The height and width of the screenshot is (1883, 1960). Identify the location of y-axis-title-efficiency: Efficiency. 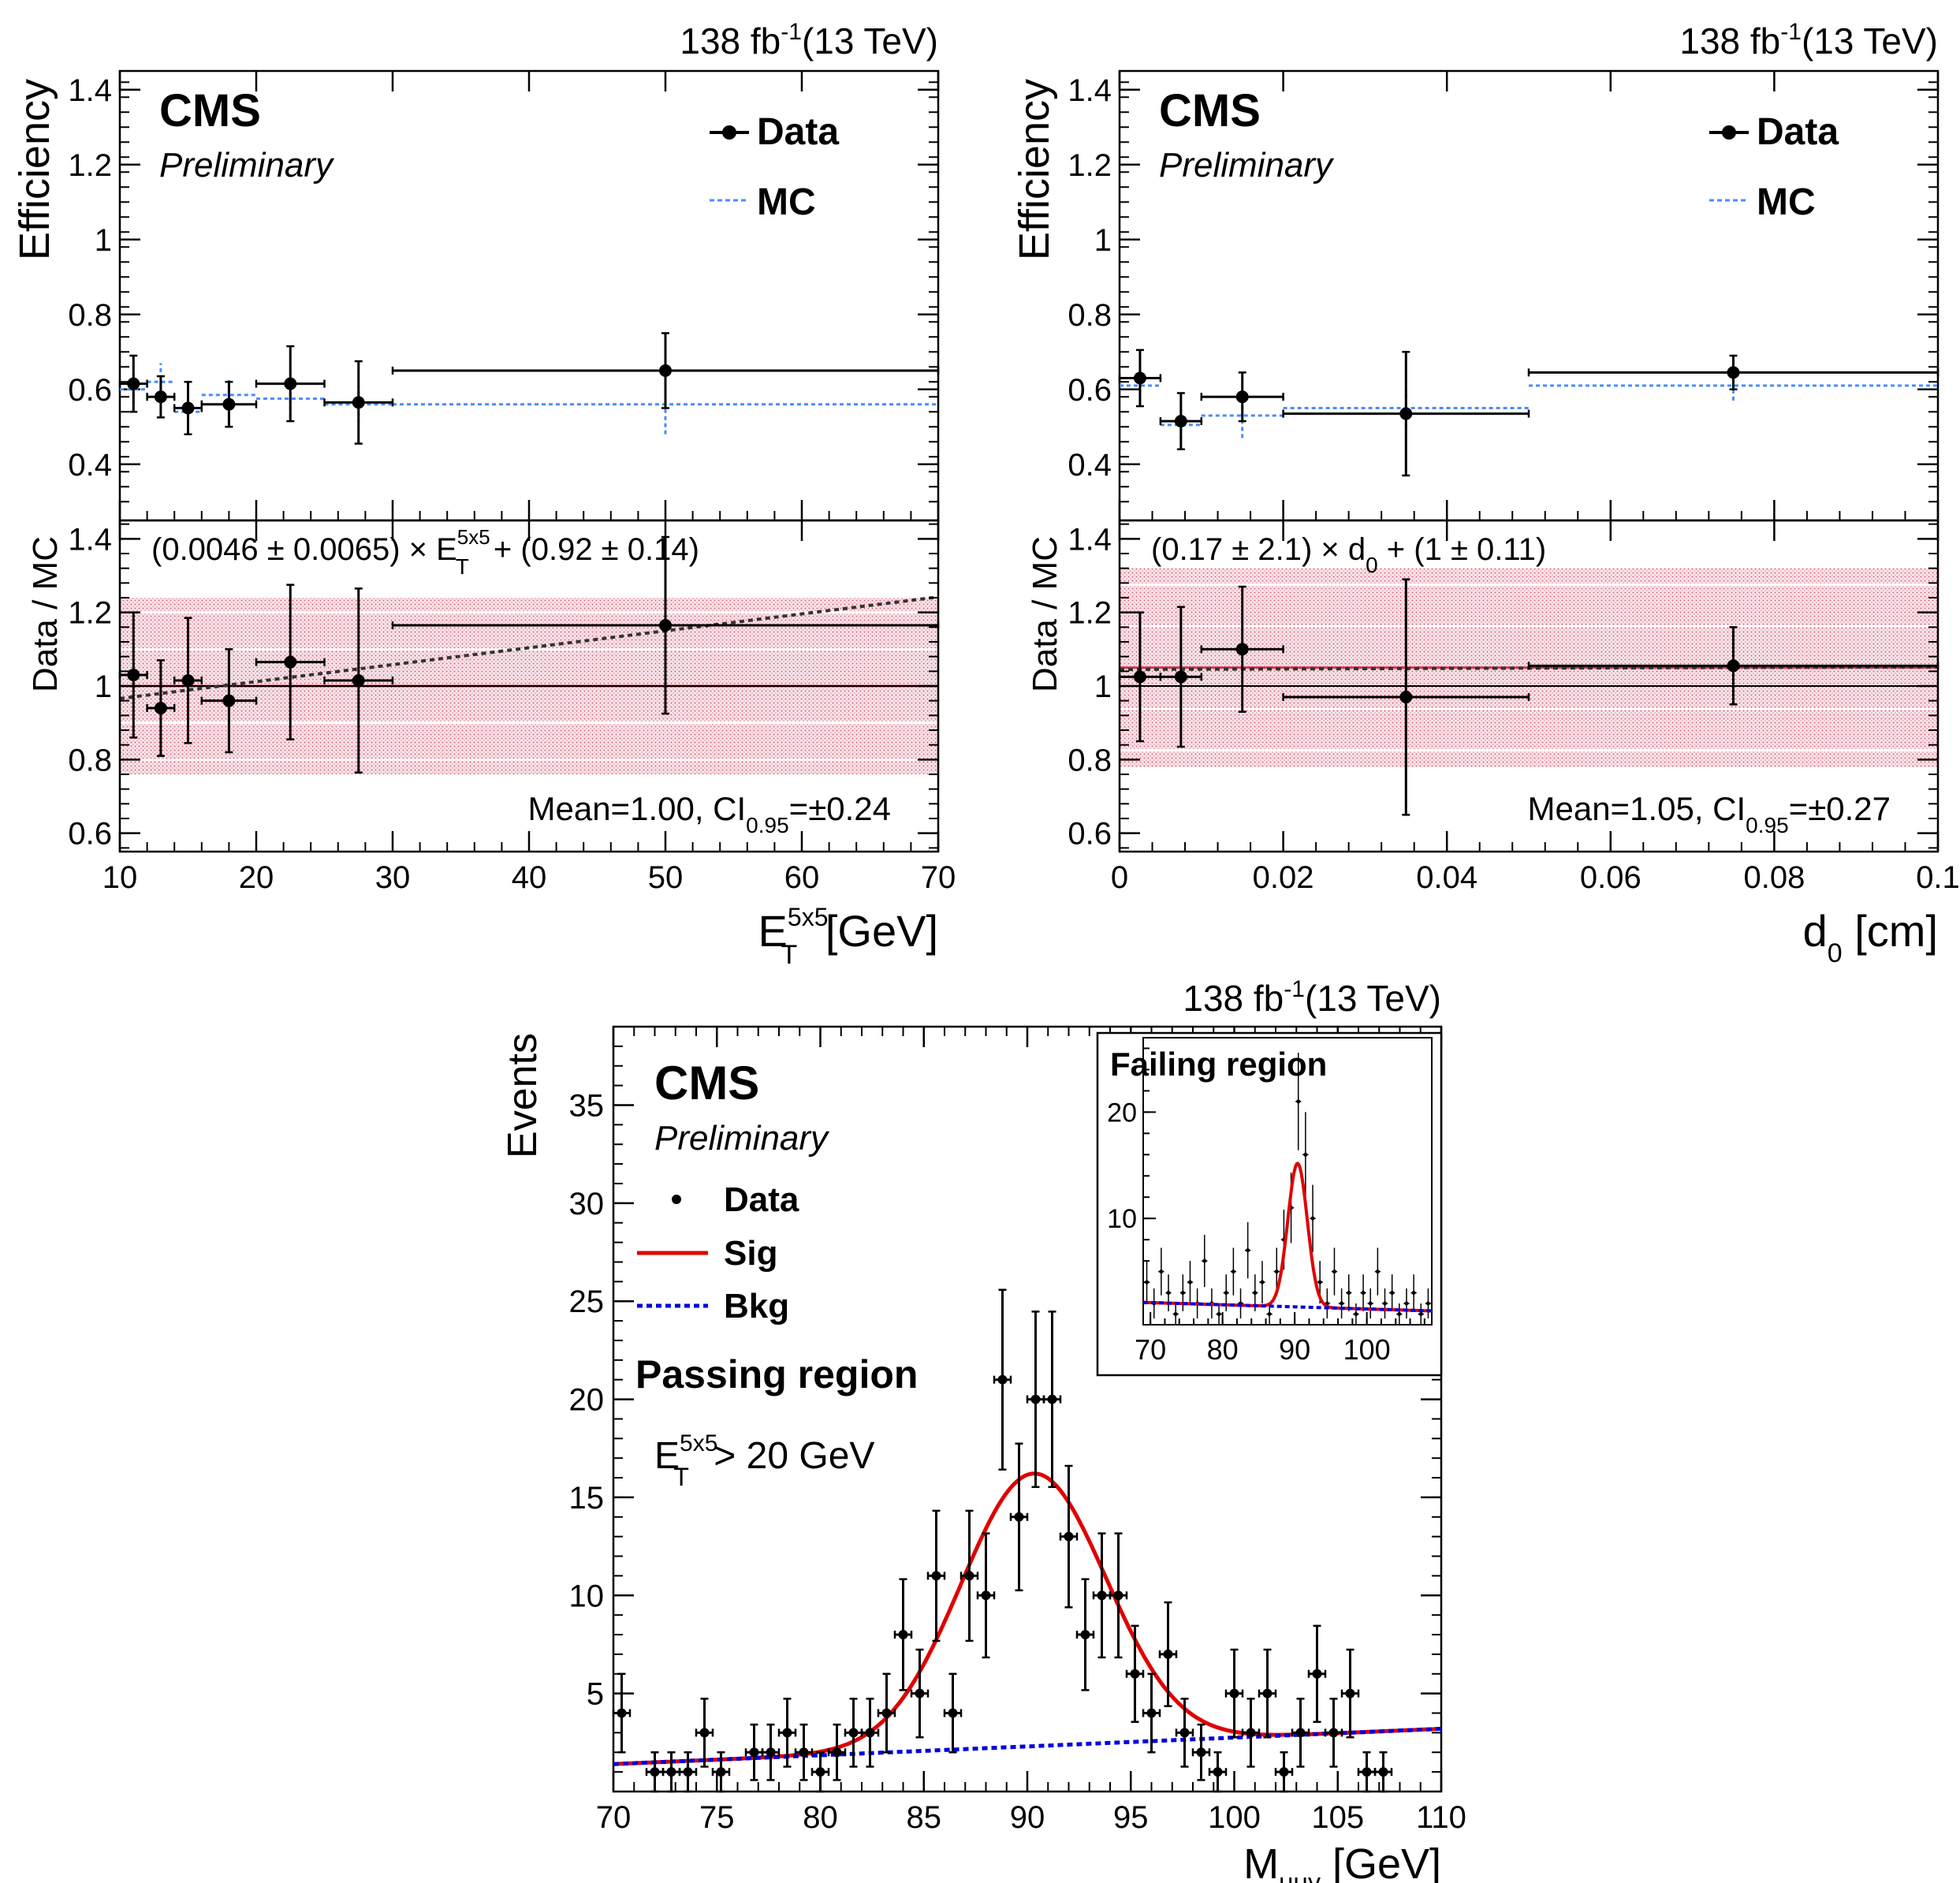
(34, 170).